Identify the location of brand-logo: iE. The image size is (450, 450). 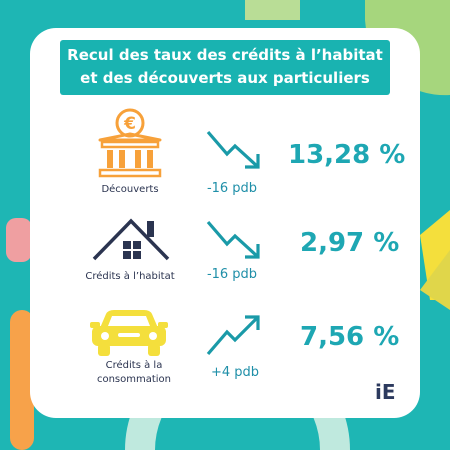
(385, 392).